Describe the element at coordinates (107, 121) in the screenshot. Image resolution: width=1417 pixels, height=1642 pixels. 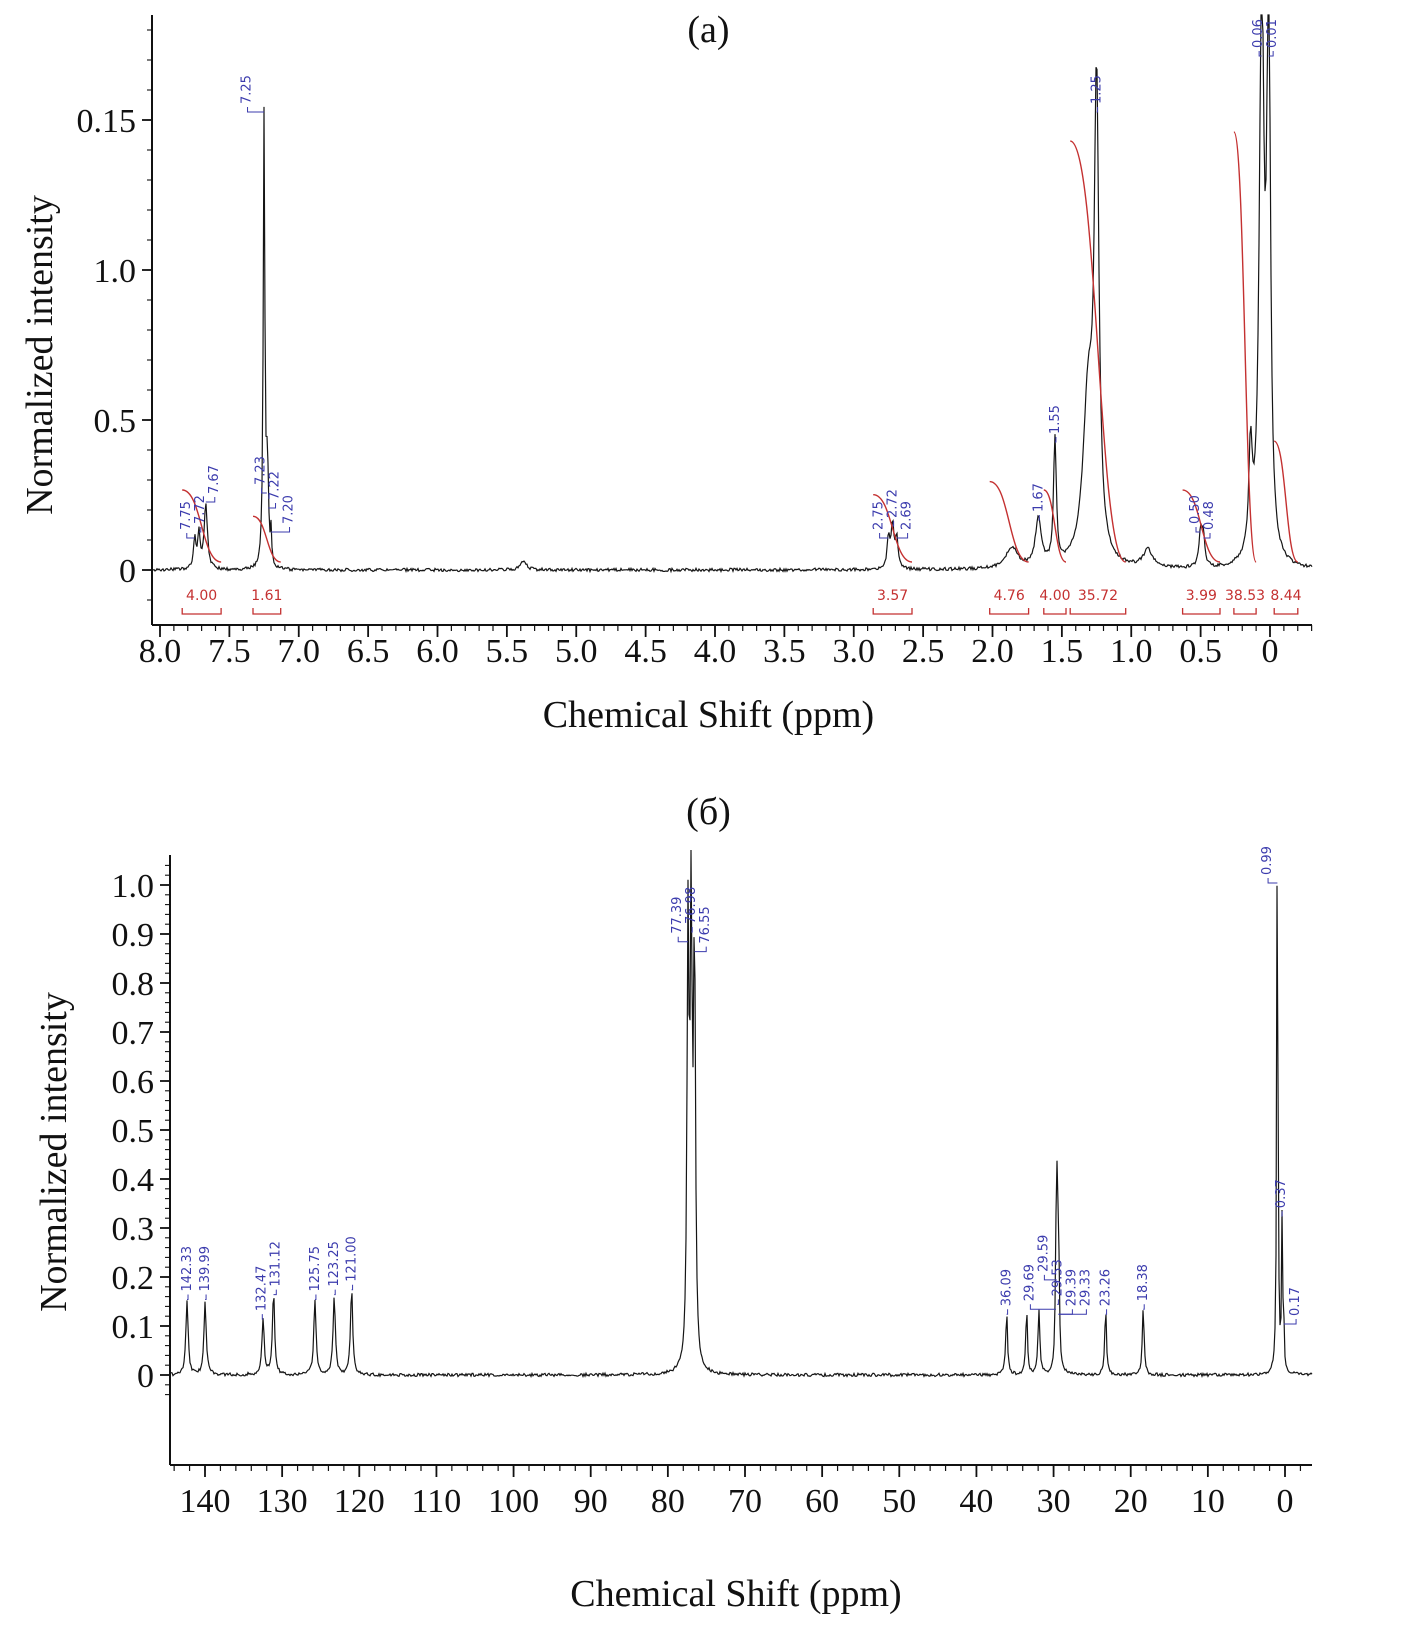
I see `y-tick-label: 0.15` at that location.